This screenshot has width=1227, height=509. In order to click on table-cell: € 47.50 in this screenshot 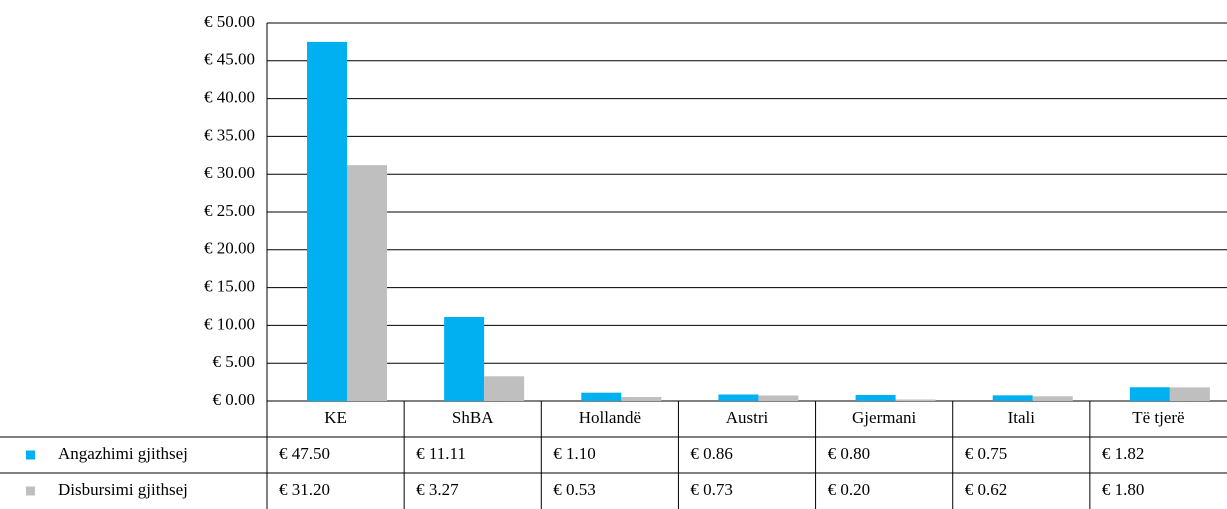, I will do `click(304, 453)`.